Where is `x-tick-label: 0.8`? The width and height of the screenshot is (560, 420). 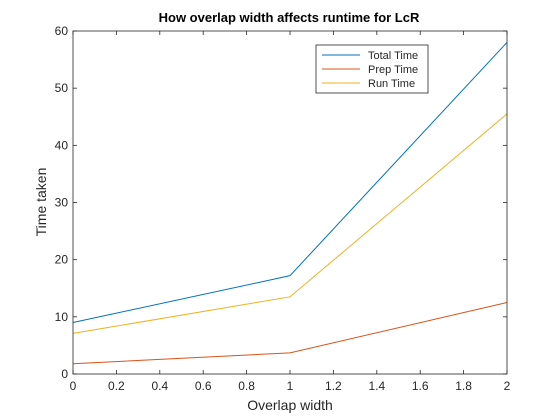
x-tick-label: 0.8 is located at coordinates (246, 386).